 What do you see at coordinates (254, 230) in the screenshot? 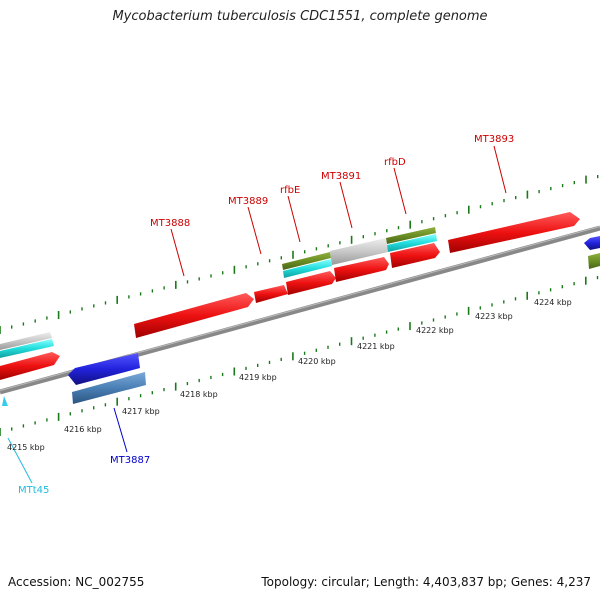
I see `leader-mt3889` at bounding box center [254, 230].